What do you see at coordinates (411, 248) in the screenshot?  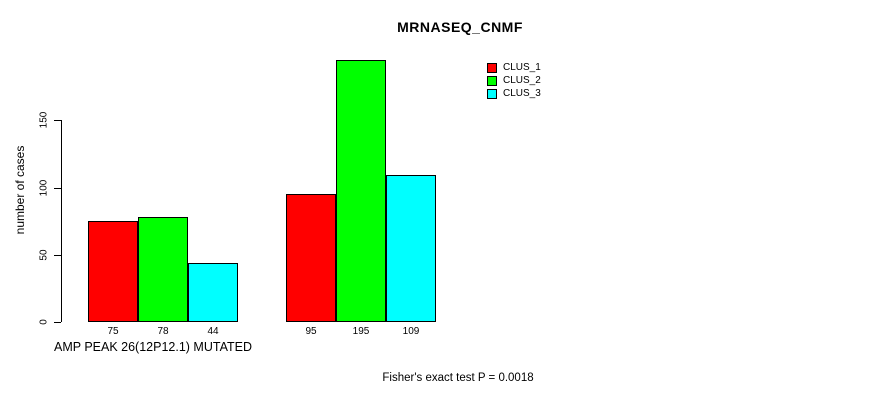 I see `bar-clus_3-group2` at bounding box center [411, 248].